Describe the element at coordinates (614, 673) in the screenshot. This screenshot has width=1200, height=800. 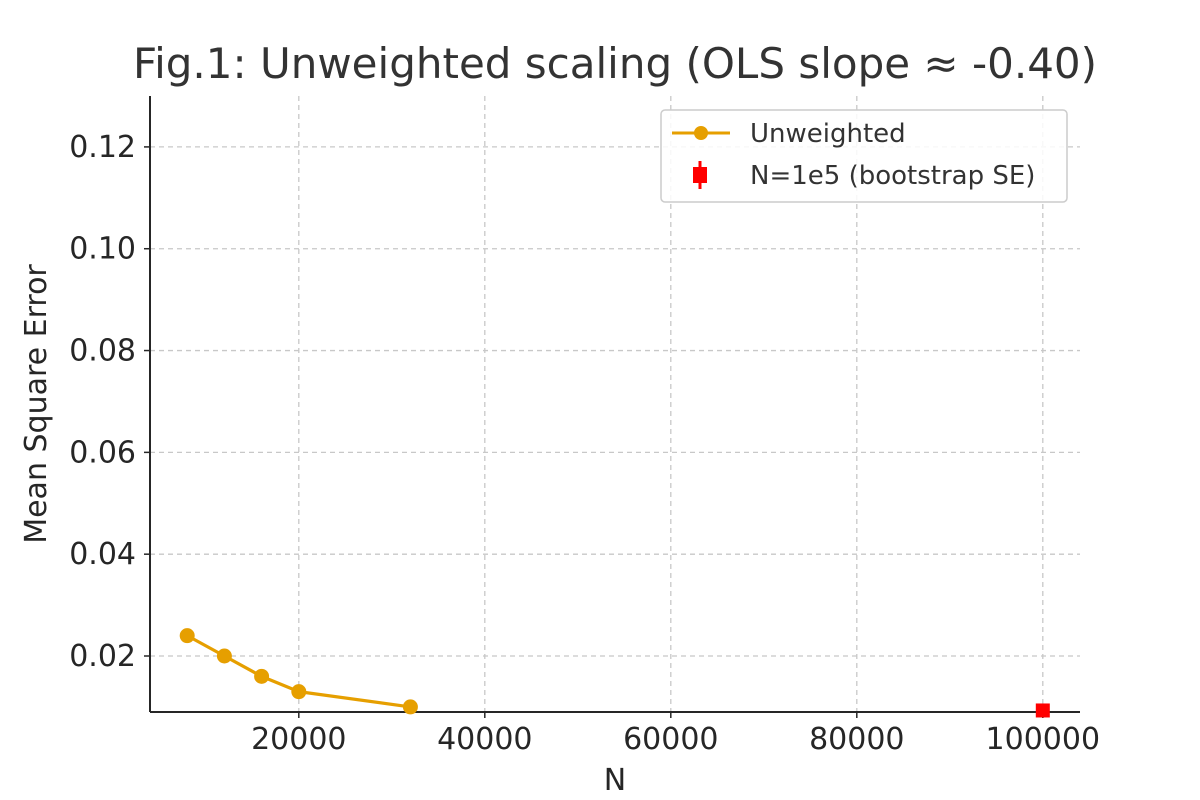
I see `series` at that location.